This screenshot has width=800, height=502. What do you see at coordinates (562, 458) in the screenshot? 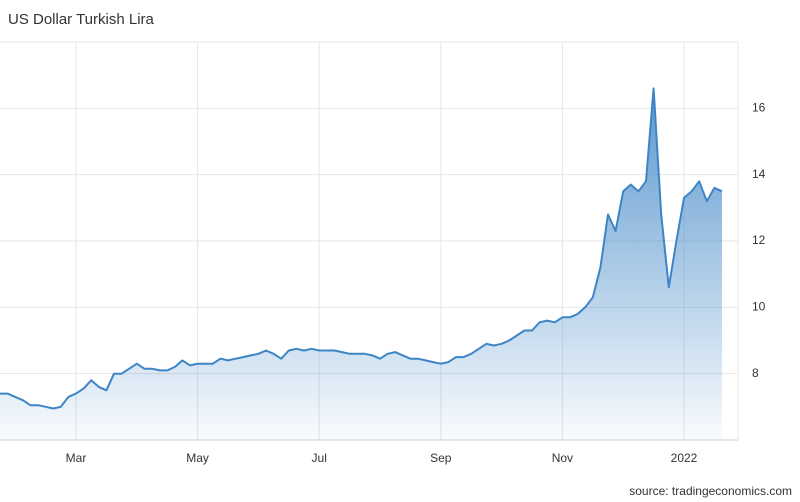
I see `x-tick-label: Nov` at bounding box center [562, 458].